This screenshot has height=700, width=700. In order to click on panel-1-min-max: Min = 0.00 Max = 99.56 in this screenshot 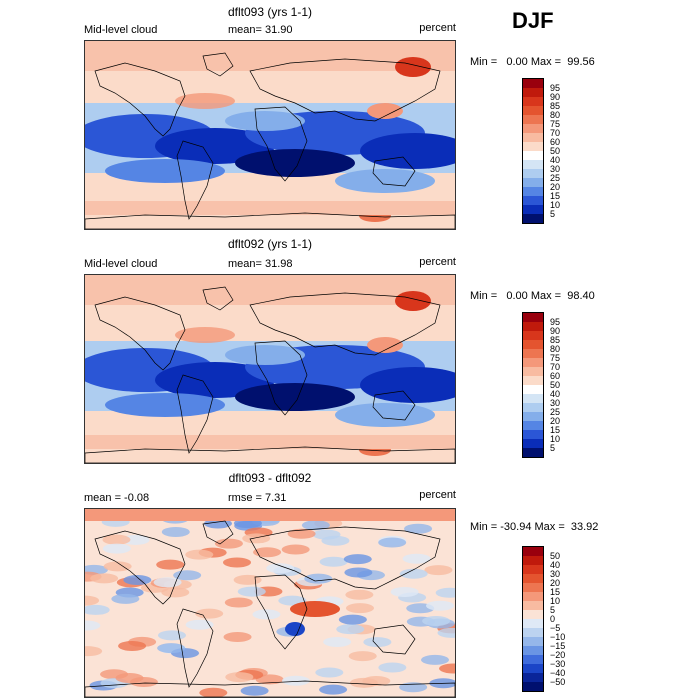, I will do `click(532, 62)`.